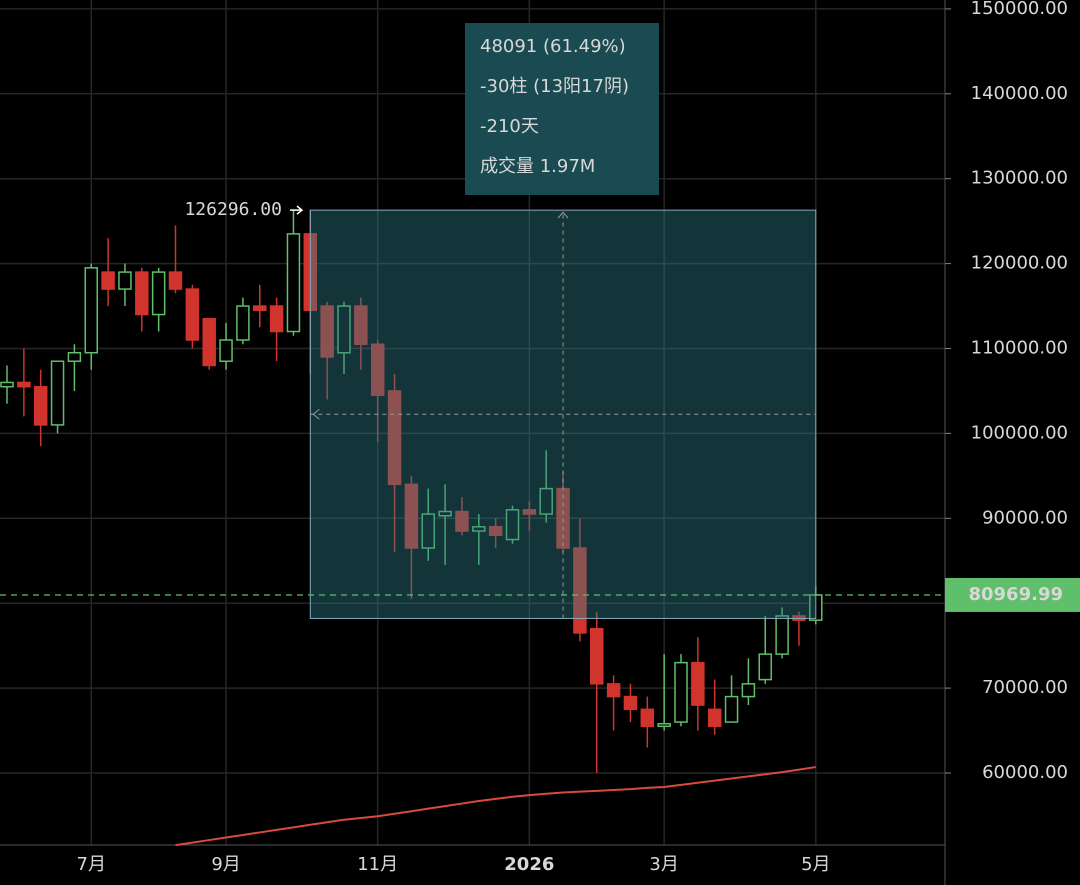 The image size is (1080, 885). What do you see at coordinates (553, 46) in the screenshot?
I see `measure-tooltip-text: 48091 (61.49%)` at bounding box center [553, 46].